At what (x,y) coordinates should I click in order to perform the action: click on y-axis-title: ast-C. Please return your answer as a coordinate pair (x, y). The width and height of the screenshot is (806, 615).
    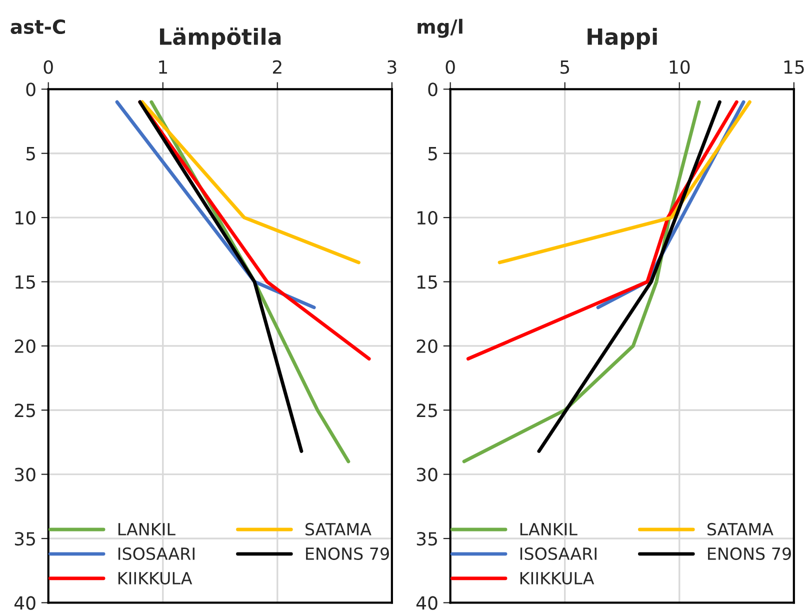
    Looking at the image, I should click on (37, 26).